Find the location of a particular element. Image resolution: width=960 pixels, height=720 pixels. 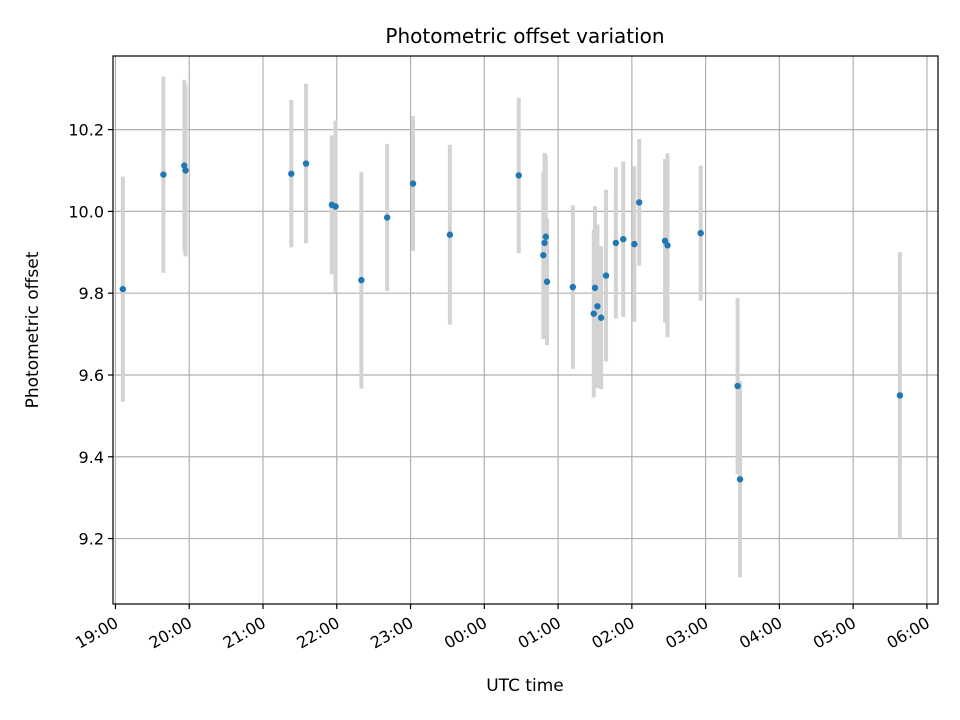

y-tick-label: 9.8 is located at coordinates (91, 293).